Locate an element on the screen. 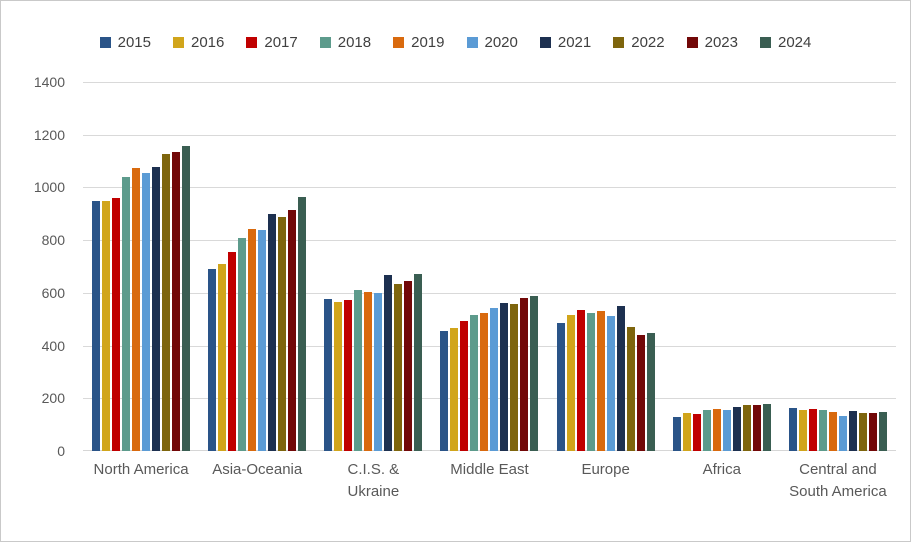  legend-item-2020: 2020 is located at coordinates (492, 42).